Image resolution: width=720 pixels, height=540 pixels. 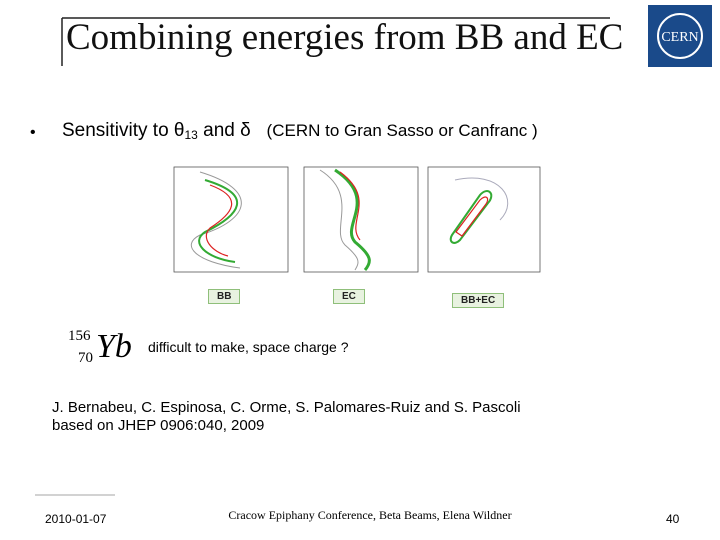 I want to click on note: difficult to make, space charge ?, so click(x=248, y=347).